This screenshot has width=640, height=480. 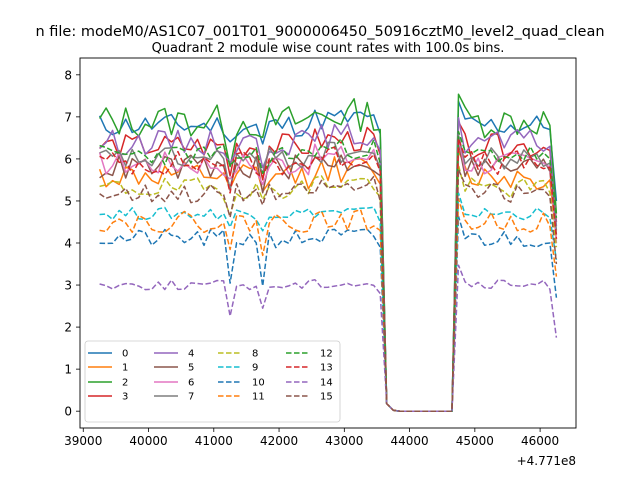 What do you see at coordinates (68, 201) in the screenshot?
I see `y-tick-label: 5` at bounding box center [68, 201].